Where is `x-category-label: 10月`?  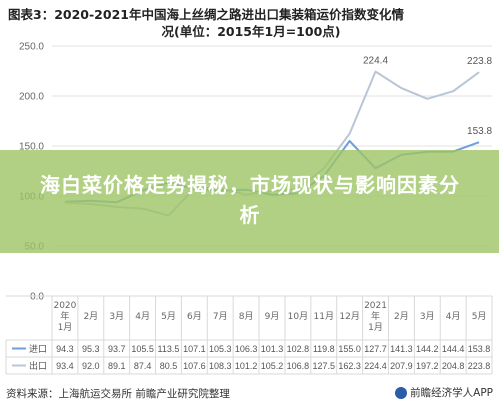
x-category-label: 10月 is located at coordinates (298, 316).